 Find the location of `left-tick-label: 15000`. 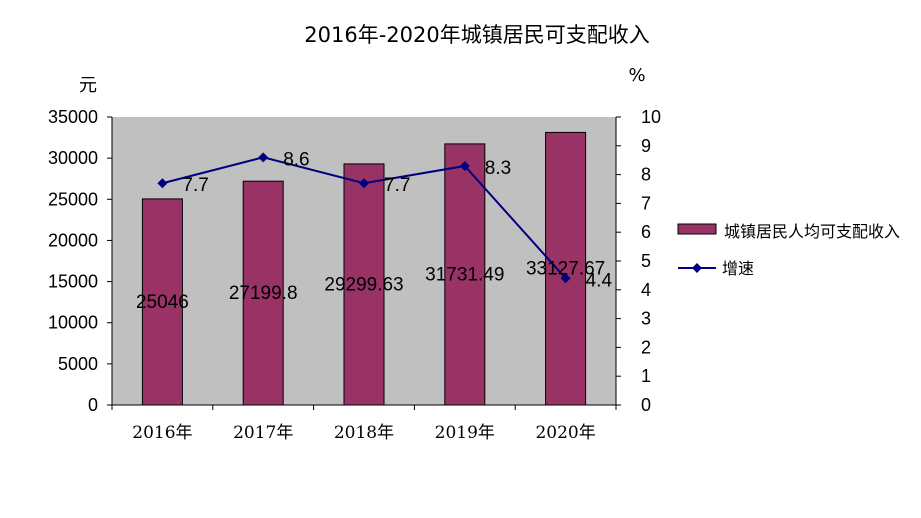

left-tick-label: 15000 is located at coordinates (73, 282).